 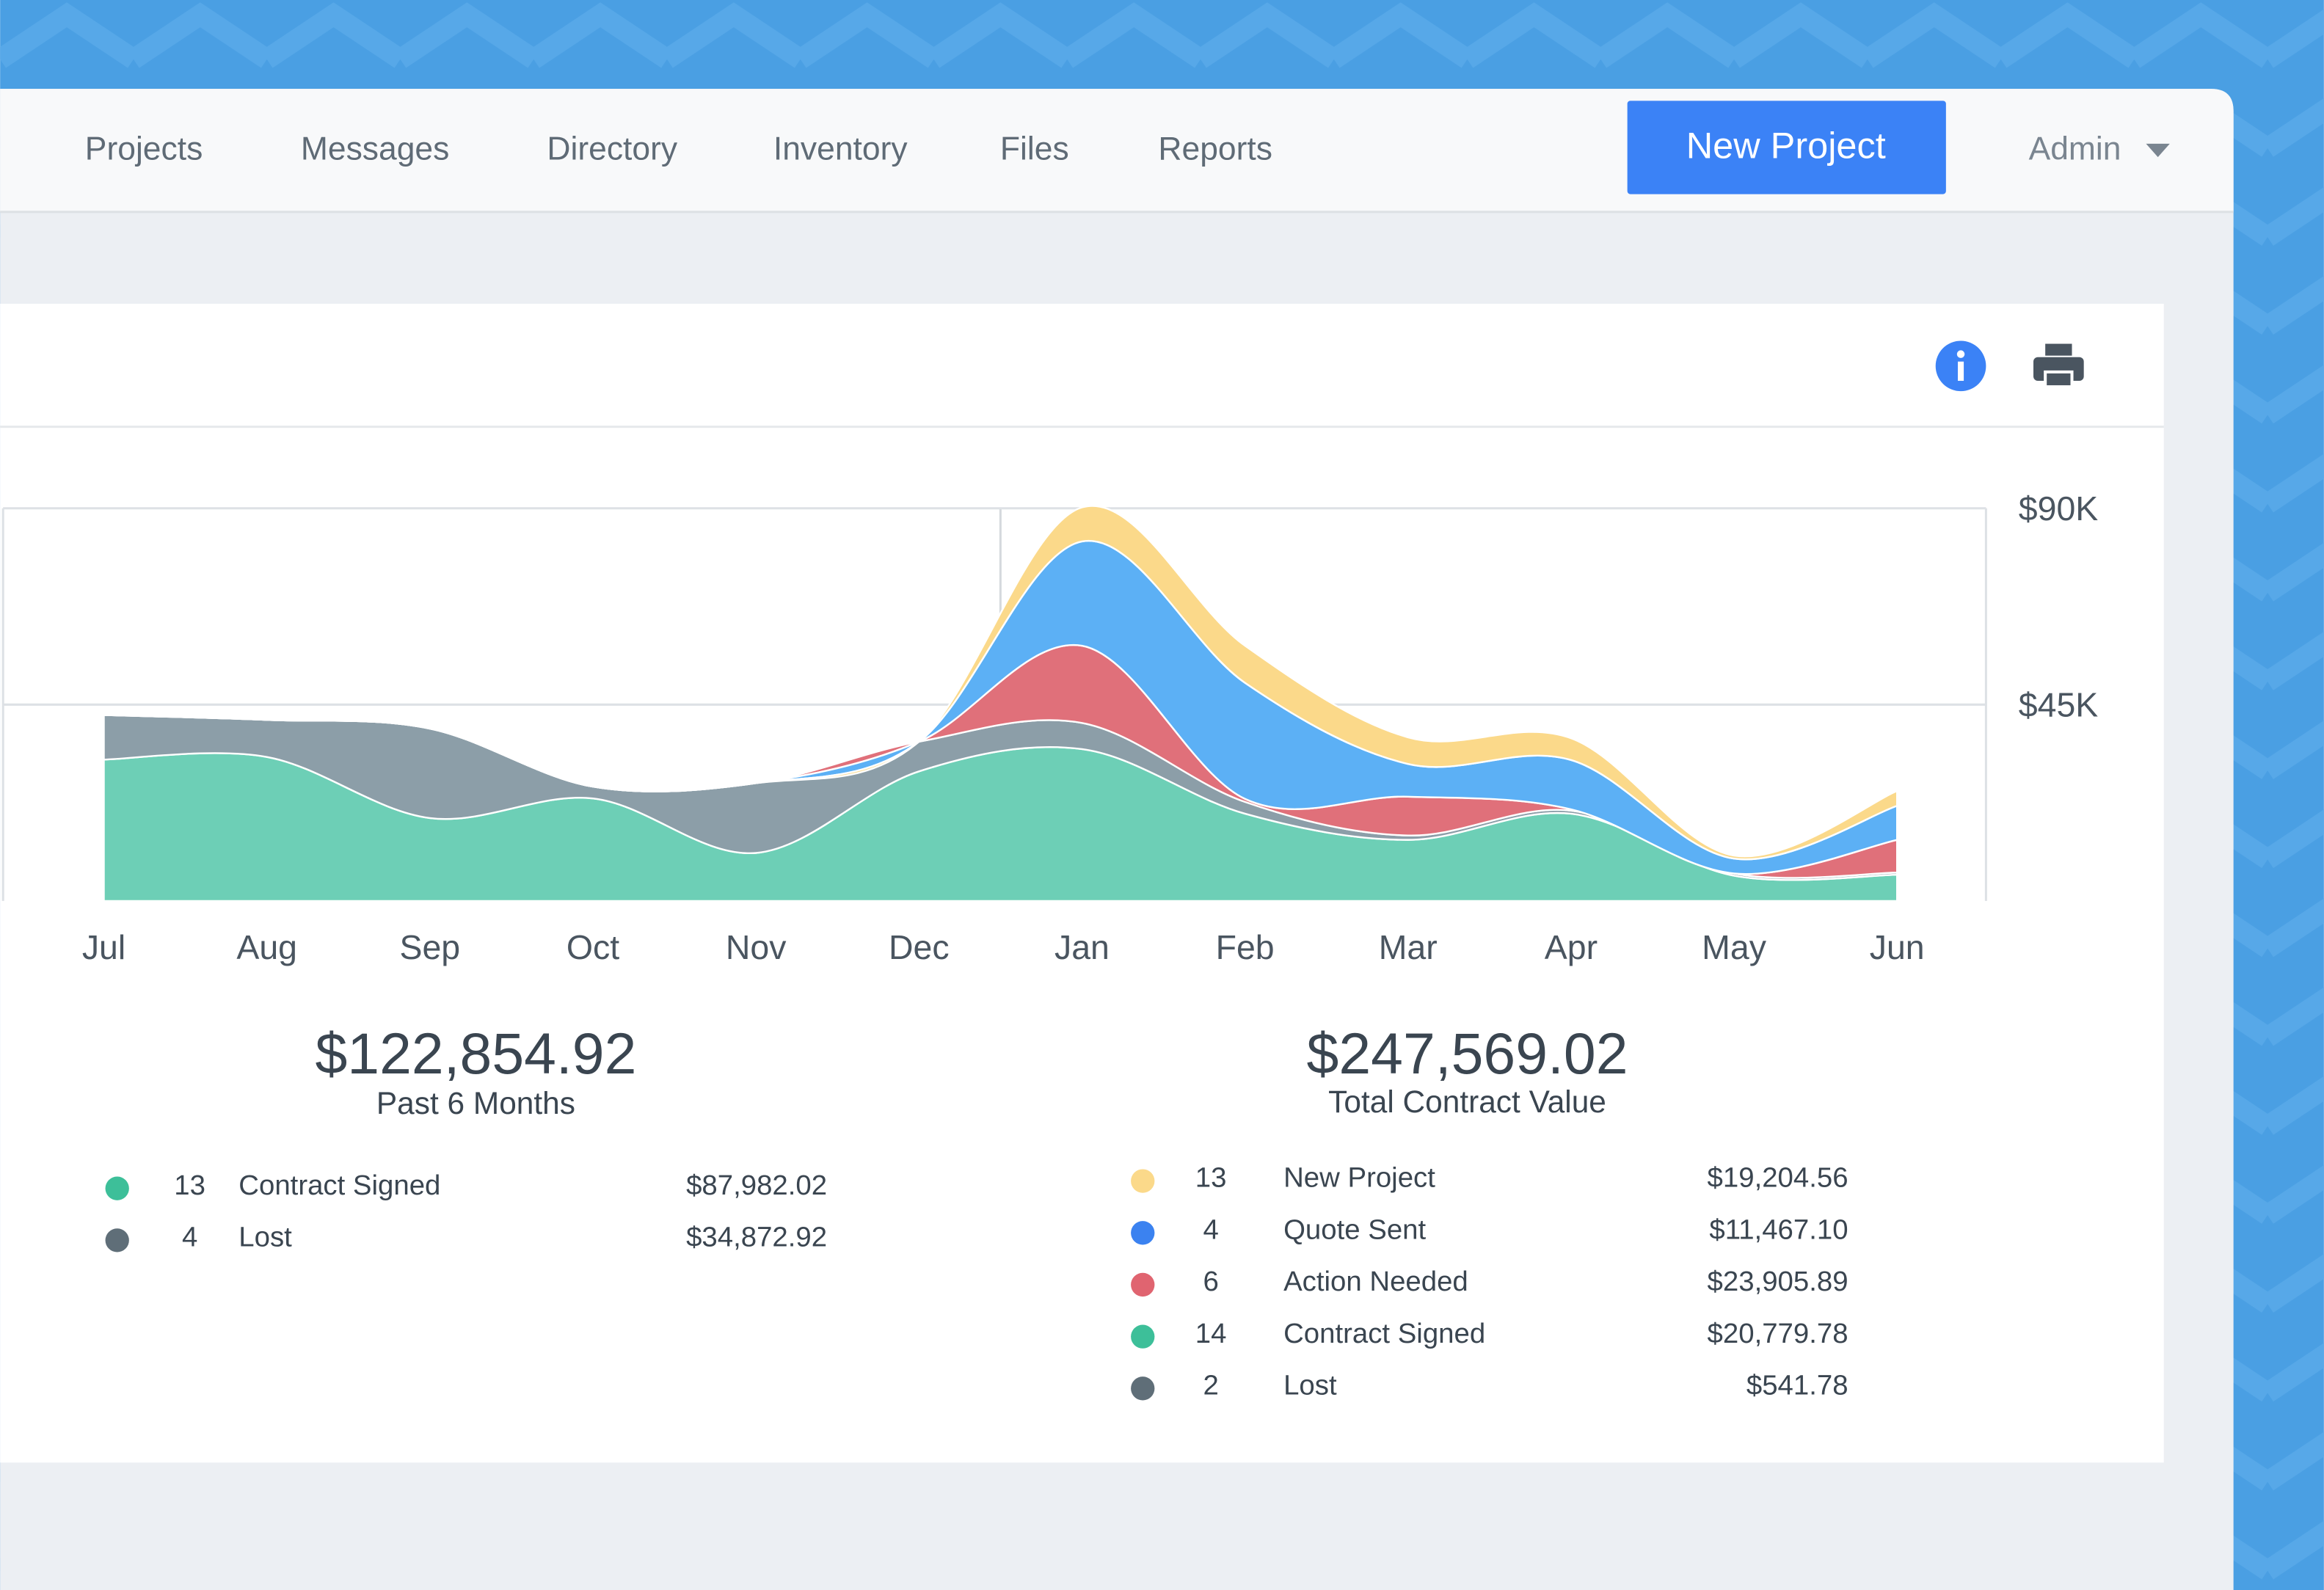 What do you see at coordinates (1778, 1229) in the screenshot?
I see `row-amount: $11,467.10` at bounding box center [1778, 1229].